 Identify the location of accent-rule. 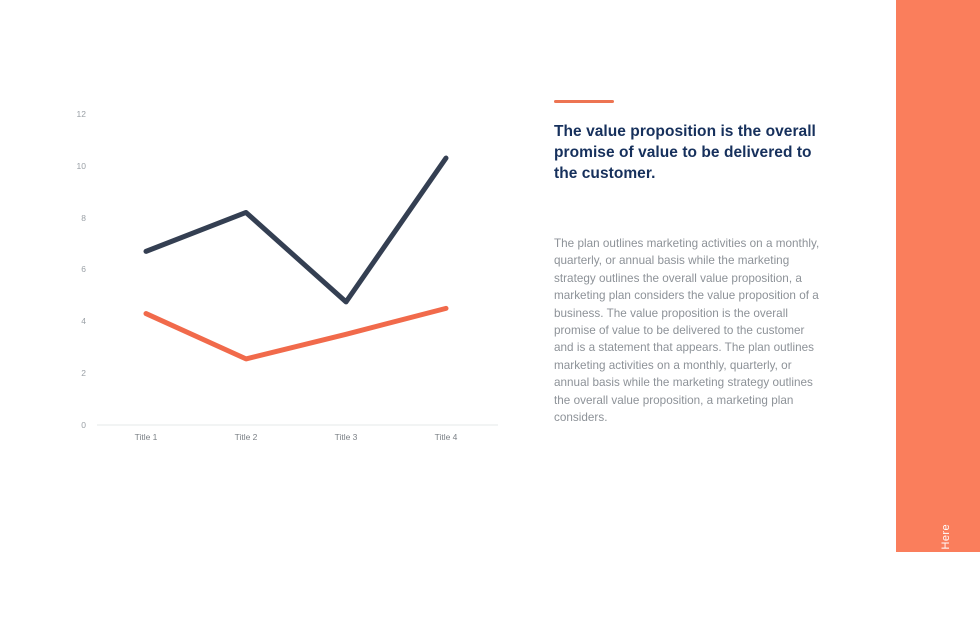
(584, 101).